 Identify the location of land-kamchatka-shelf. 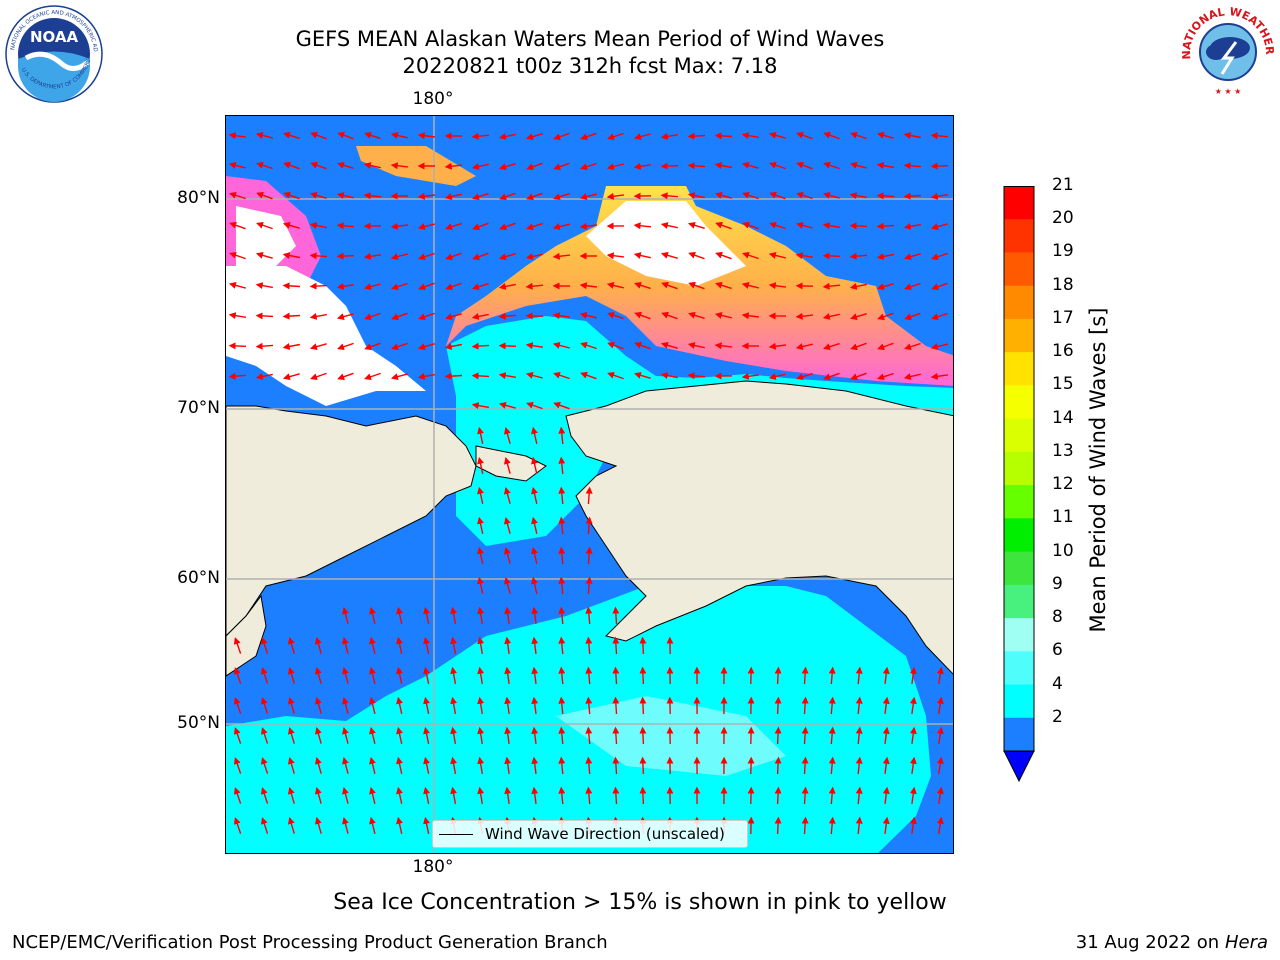
(246, 635).